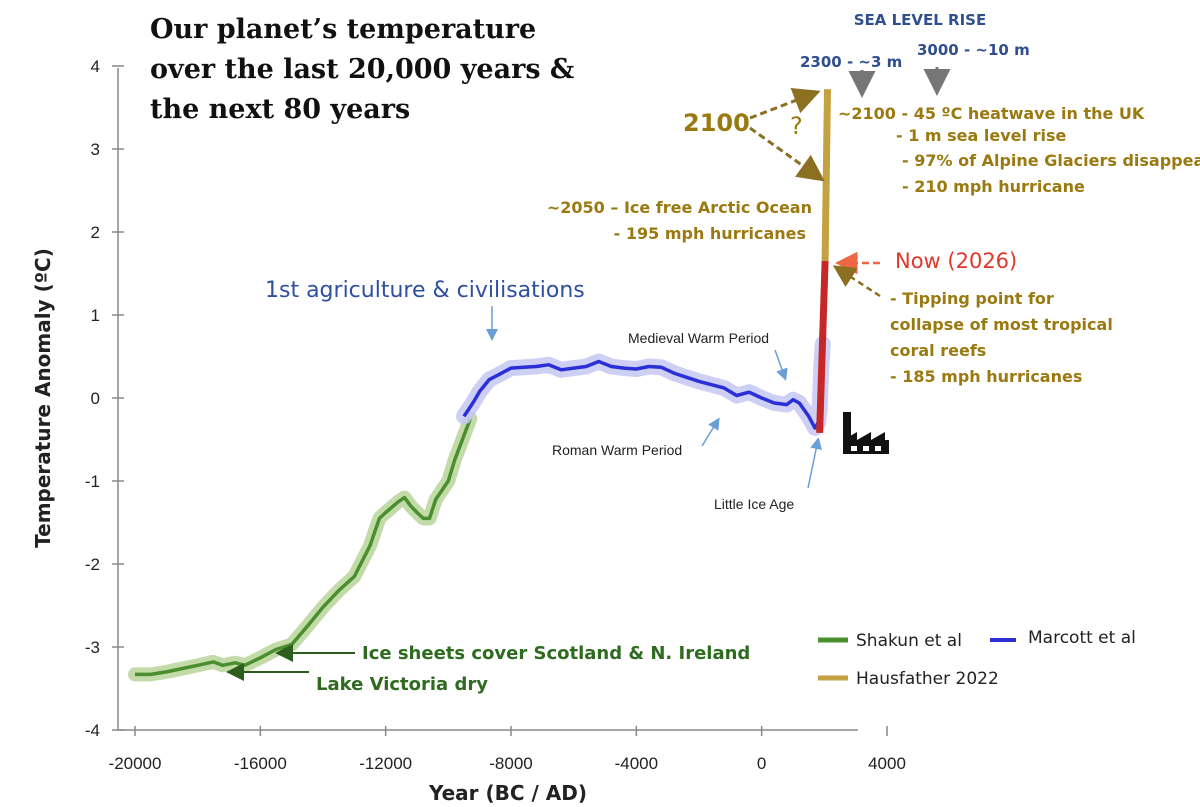 The width and height of the screenshot is (1200, 807). I want to click on marcott-series-line, so click(643, 386).